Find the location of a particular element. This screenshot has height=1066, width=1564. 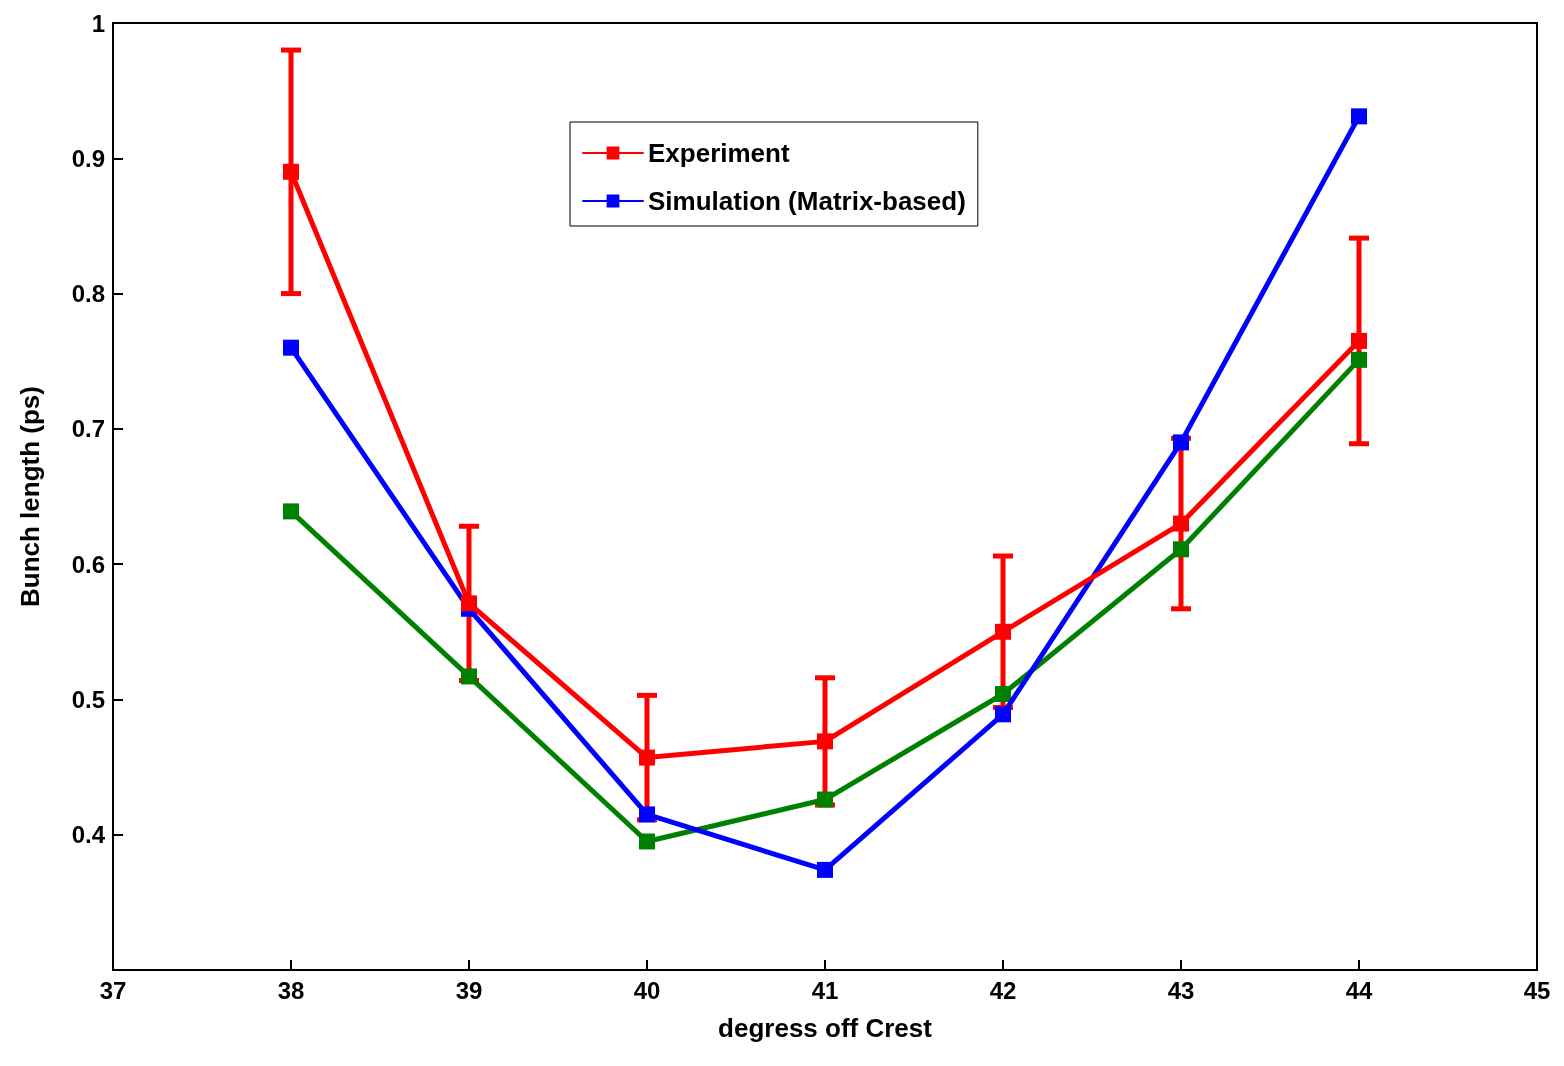

x-tick-label: 37 is located at coordinates (113, 990).